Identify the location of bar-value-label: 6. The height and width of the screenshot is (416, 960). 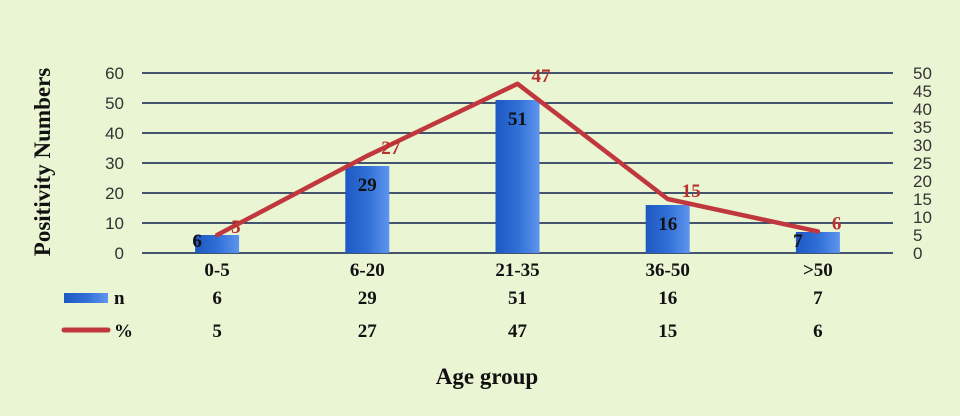
(197, 241).